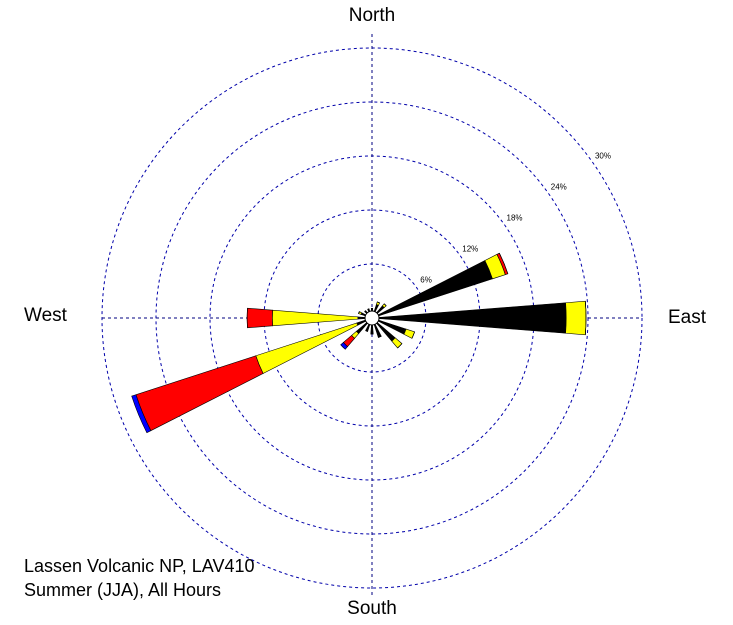 The width and height of the screenshot is (733, 625). I want to click on r-tick-label: 18%, so click(515, 217).